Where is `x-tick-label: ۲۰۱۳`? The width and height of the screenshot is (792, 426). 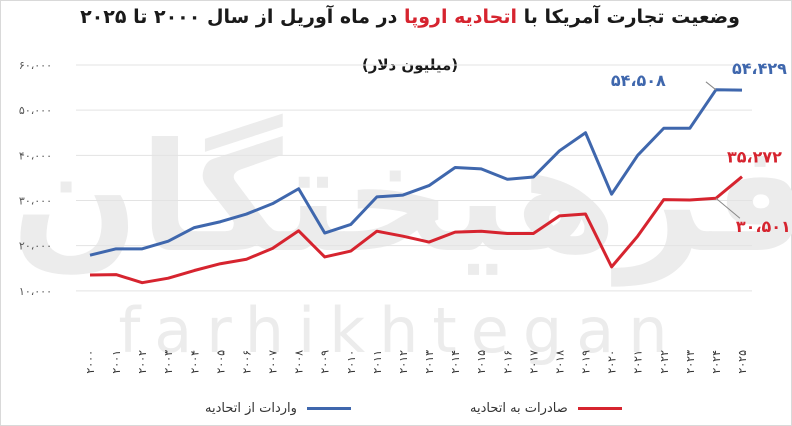 x-tick-label: ۲۰۱۳ is located at coordinates (429, 362).